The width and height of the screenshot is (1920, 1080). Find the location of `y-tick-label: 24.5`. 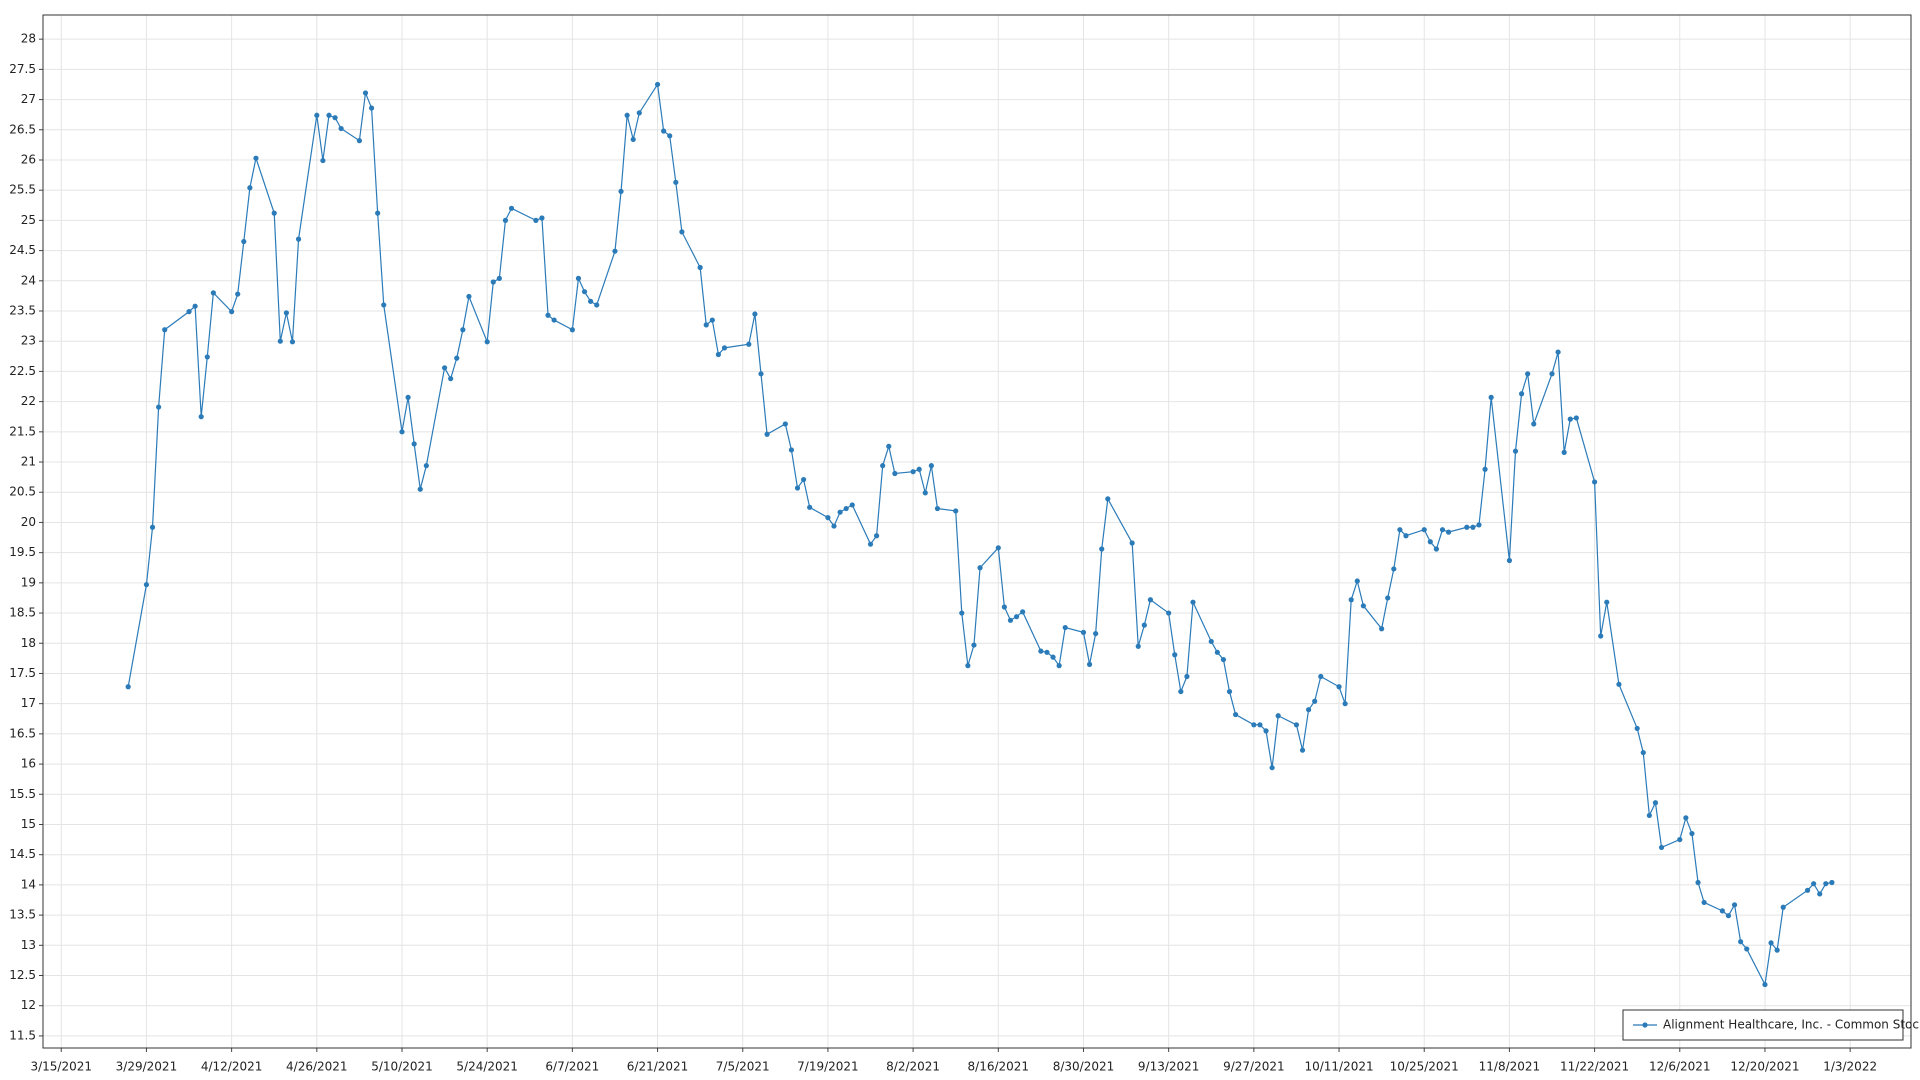

y-tick-label: 24.5 is located at coordinates (22, 250).